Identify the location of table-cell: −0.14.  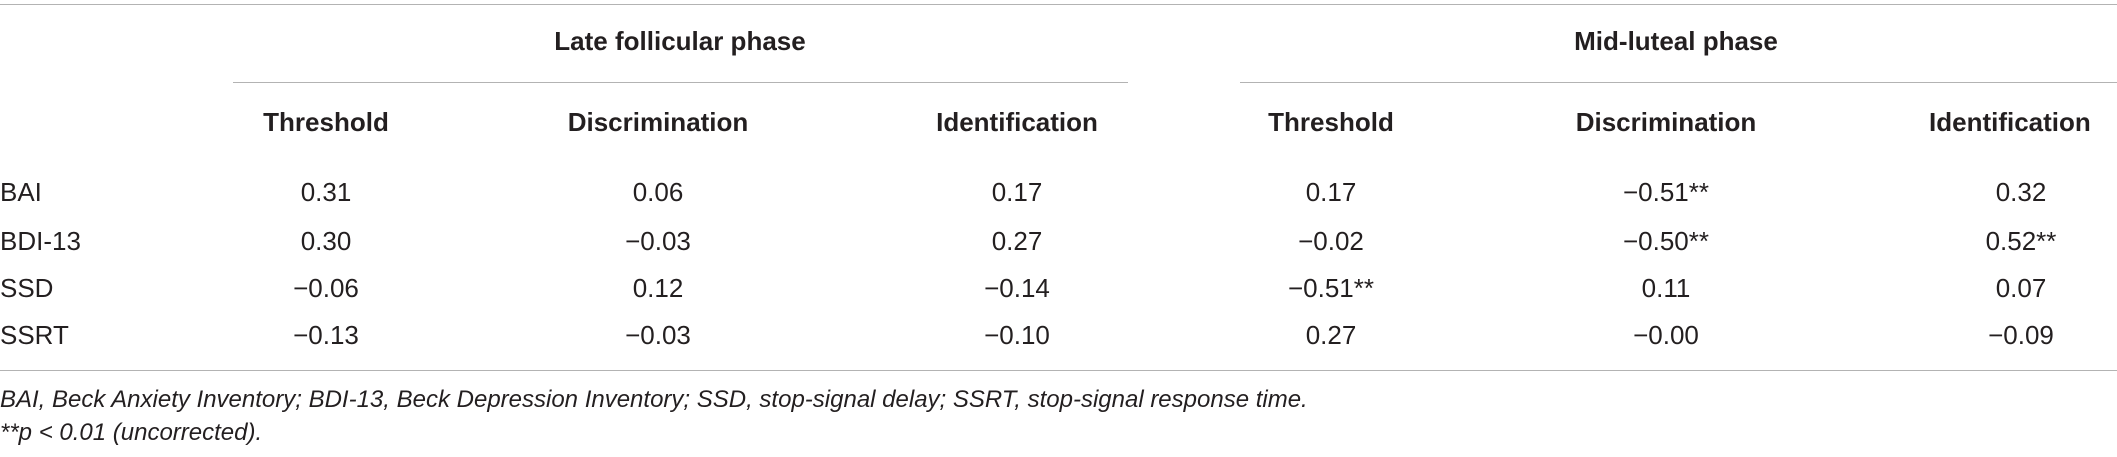
(1017, 288).